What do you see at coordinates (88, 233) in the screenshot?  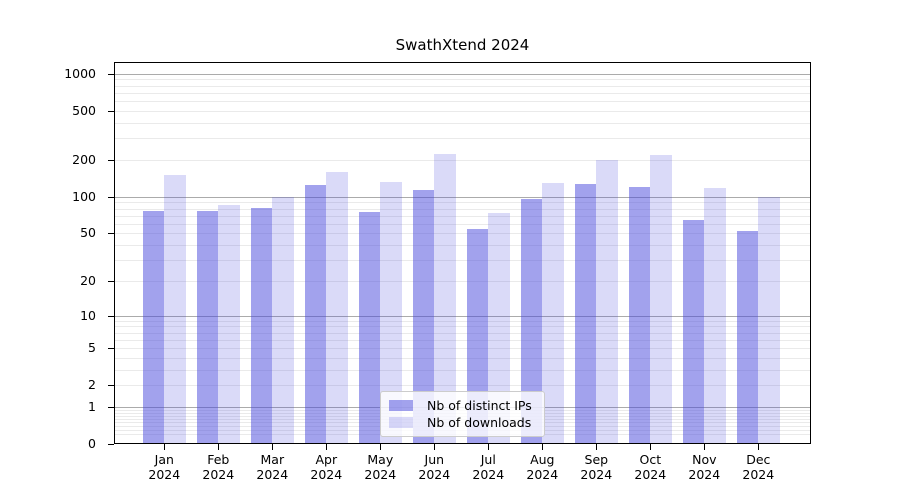 I see `y-tick-label: 50` at bounding box center [88, 233].